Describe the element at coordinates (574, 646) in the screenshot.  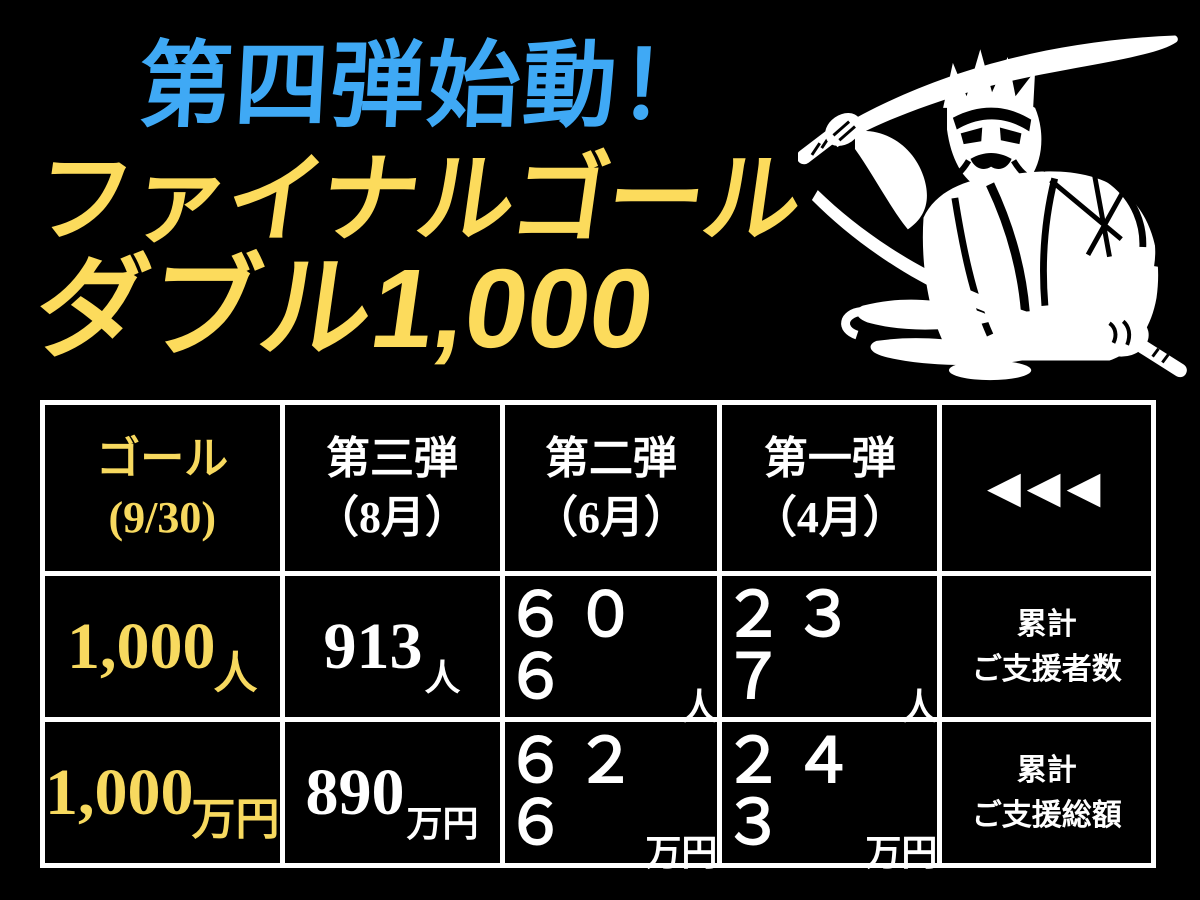
I see `wave2-supporters-value: ６０６` at that location.